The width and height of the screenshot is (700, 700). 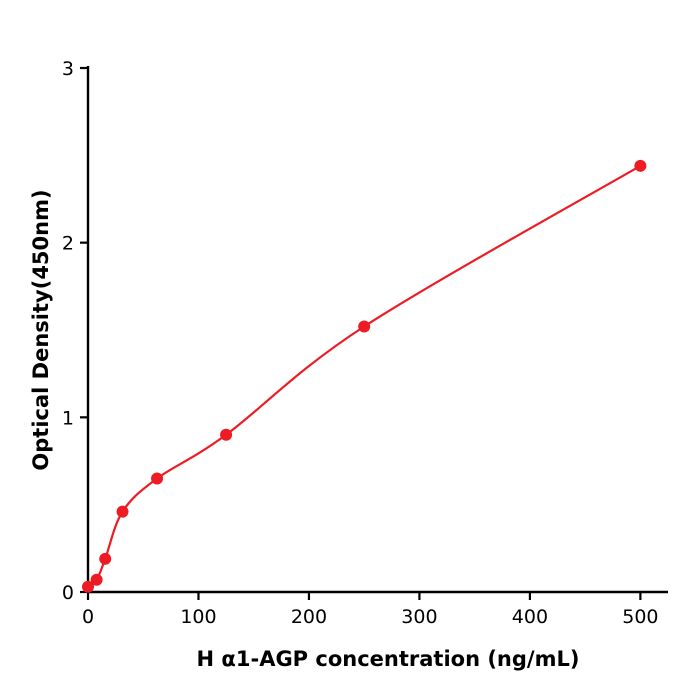 What do you see at coordinates (640, 617) in the screenshot?
I see `x-tick-label: 500` at bounding box center [640, 617].